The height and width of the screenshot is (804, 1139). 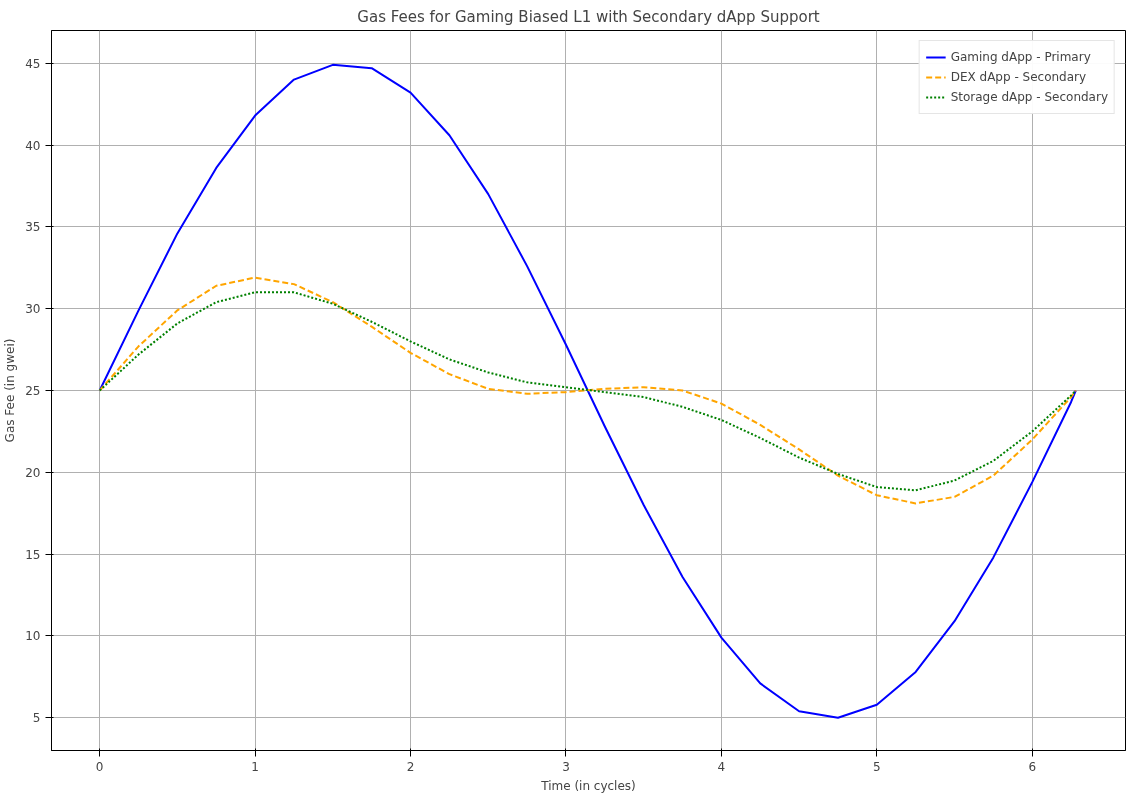 I want to click on chart-title: Gas Fees for Gaming Biased L1 with Secondary dApp Support, so click(x=588, y=16).